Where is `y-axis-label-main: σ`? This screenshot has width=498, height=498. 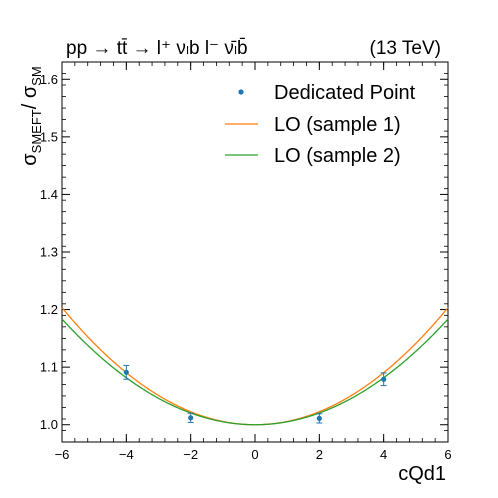
y-axis-label-main: σ is located at coordinates (30, 159).